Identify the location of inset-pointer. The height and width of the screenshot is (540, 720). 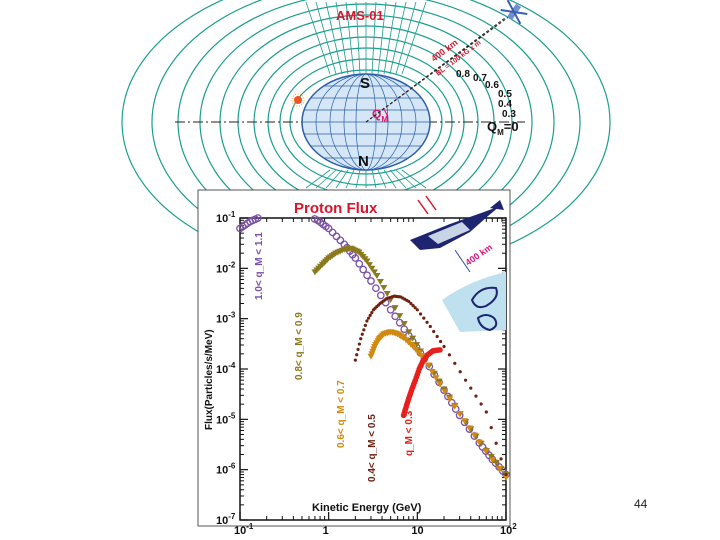
(462, 261).